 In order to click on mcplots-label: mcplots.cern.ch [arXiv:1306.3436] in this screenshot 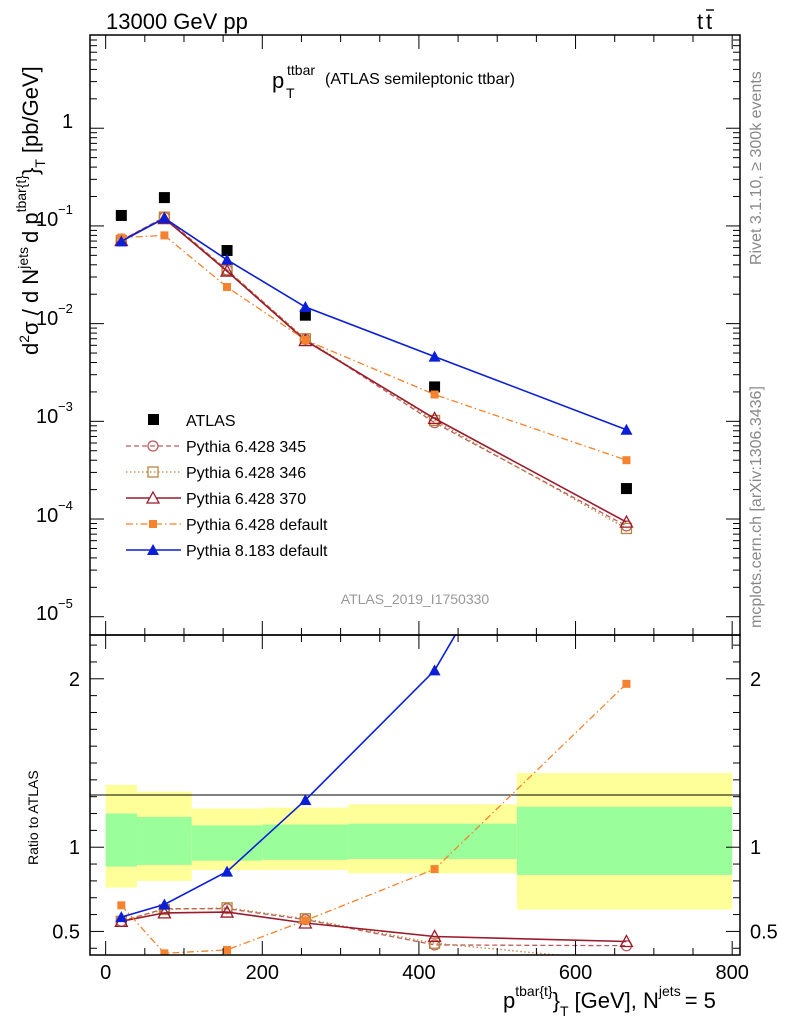, I will do `click(756, 507)`.